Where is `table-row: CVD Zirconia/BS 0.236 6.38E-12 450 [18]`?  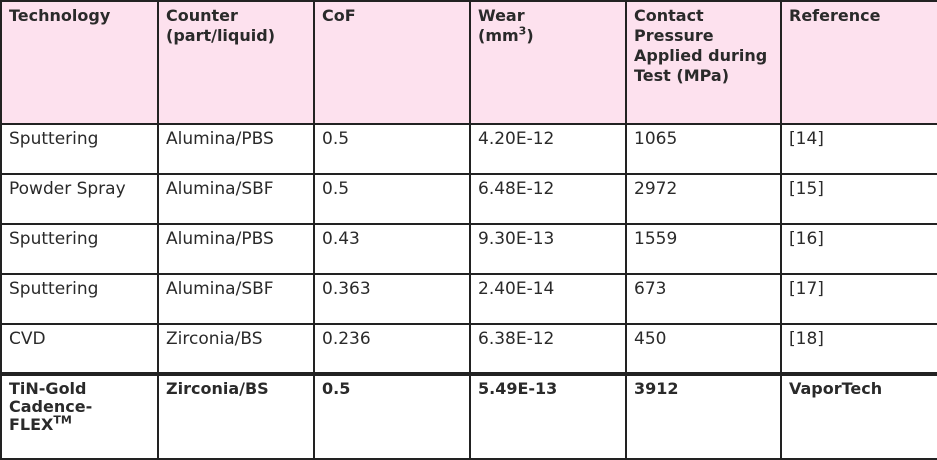
table-row: CVD Zirconia/BS 0.236 6.38E-12 450 [18] is located at coordinates (468, 349).